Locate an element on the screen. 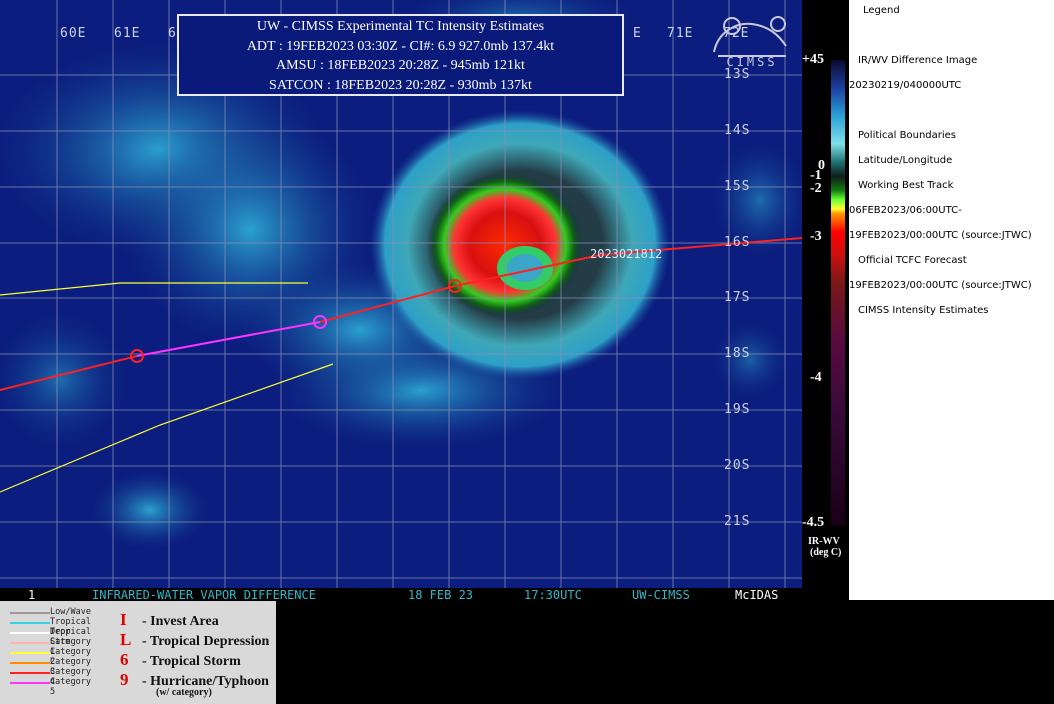 The width and height of the screenshot is (1054, 704). key-symbol-storm: 6- Tropical Storm is located at coordinates (180, 659).